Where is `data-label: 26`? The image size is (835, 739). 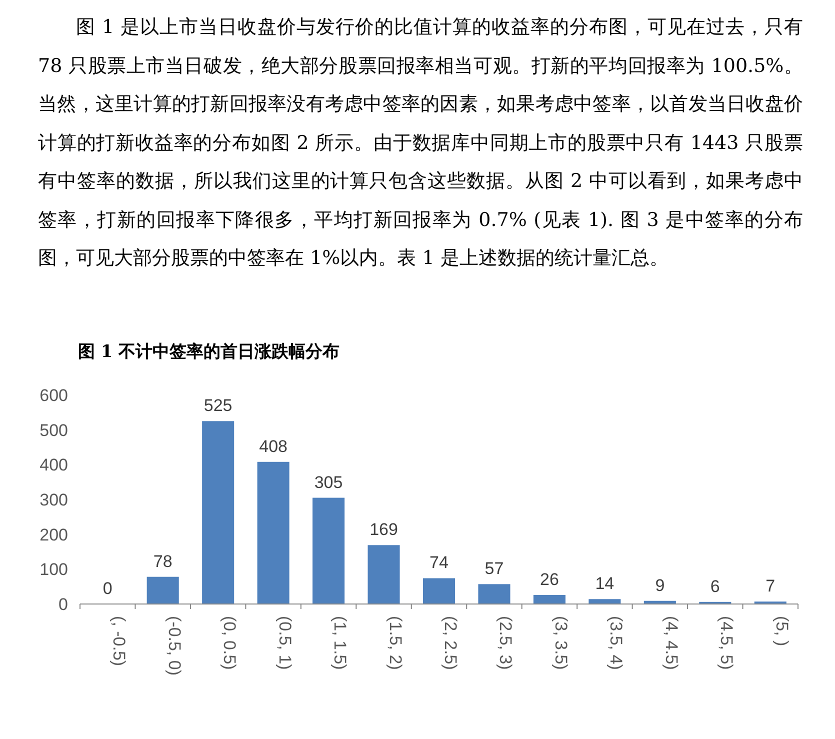
data-label: 26 is located at coordinates (549, 579).